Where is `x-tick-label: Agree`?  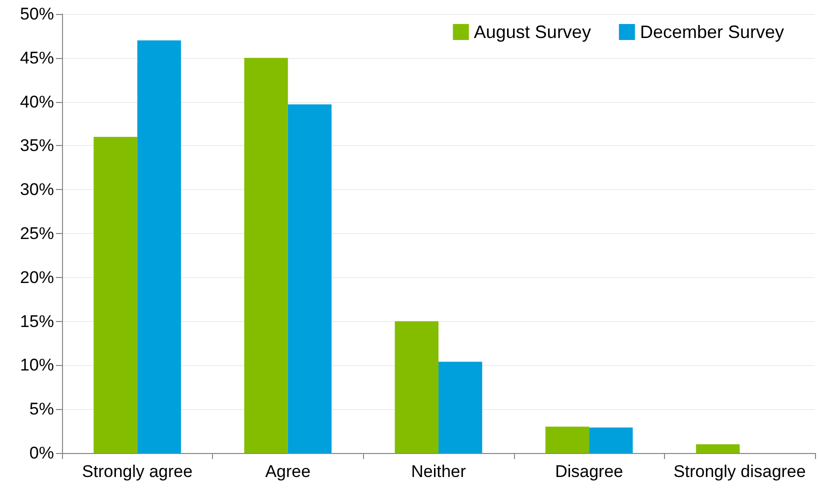 x-tick-label: Agree is located at coordinates (288, 471).